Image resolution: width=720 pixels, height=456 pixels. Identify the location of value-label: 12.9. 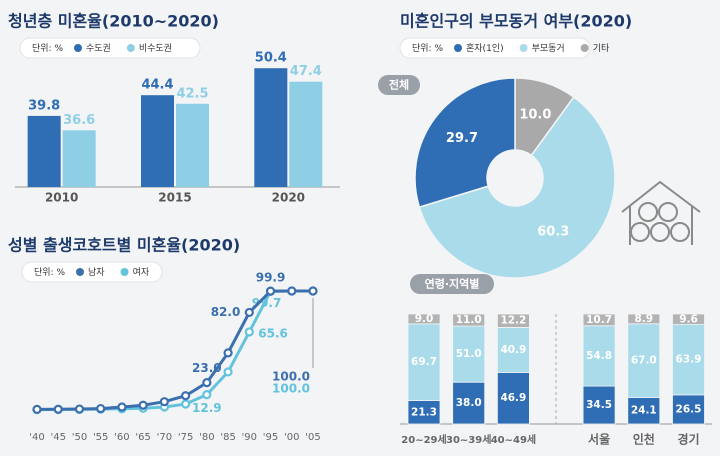
(207, 408).